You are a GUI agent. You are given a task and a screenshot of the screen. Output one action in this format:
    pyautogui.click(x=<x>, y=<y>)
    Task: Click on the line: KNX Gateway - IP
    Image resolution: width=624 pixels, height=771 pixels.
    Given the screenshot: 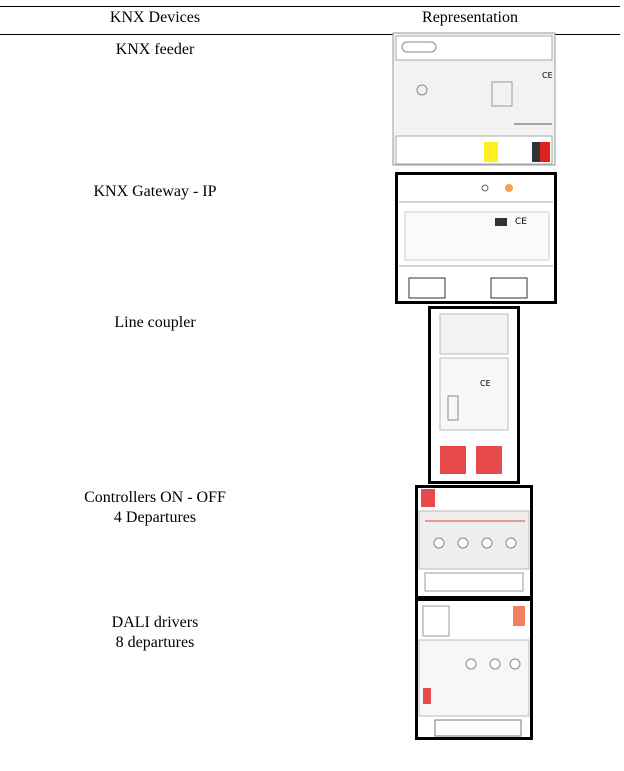 What is the action you would take?
    pyautogui.click(x=155, y=191)
    